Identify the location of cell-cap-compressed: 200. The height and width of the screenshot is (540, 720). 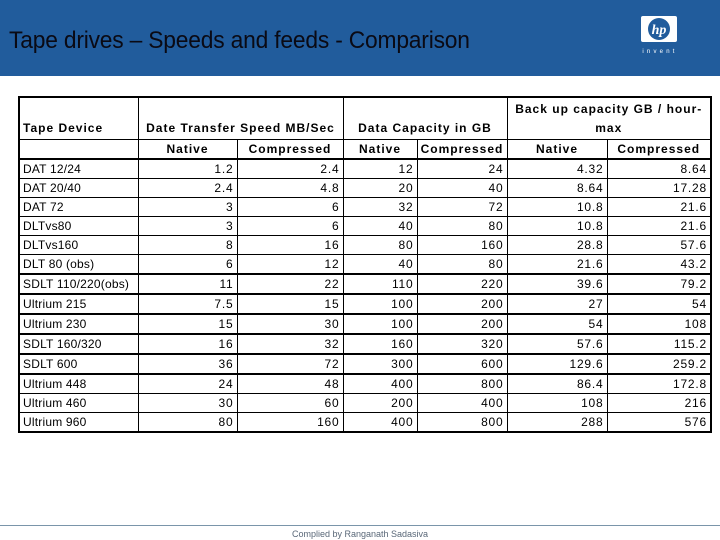
(462, 304).